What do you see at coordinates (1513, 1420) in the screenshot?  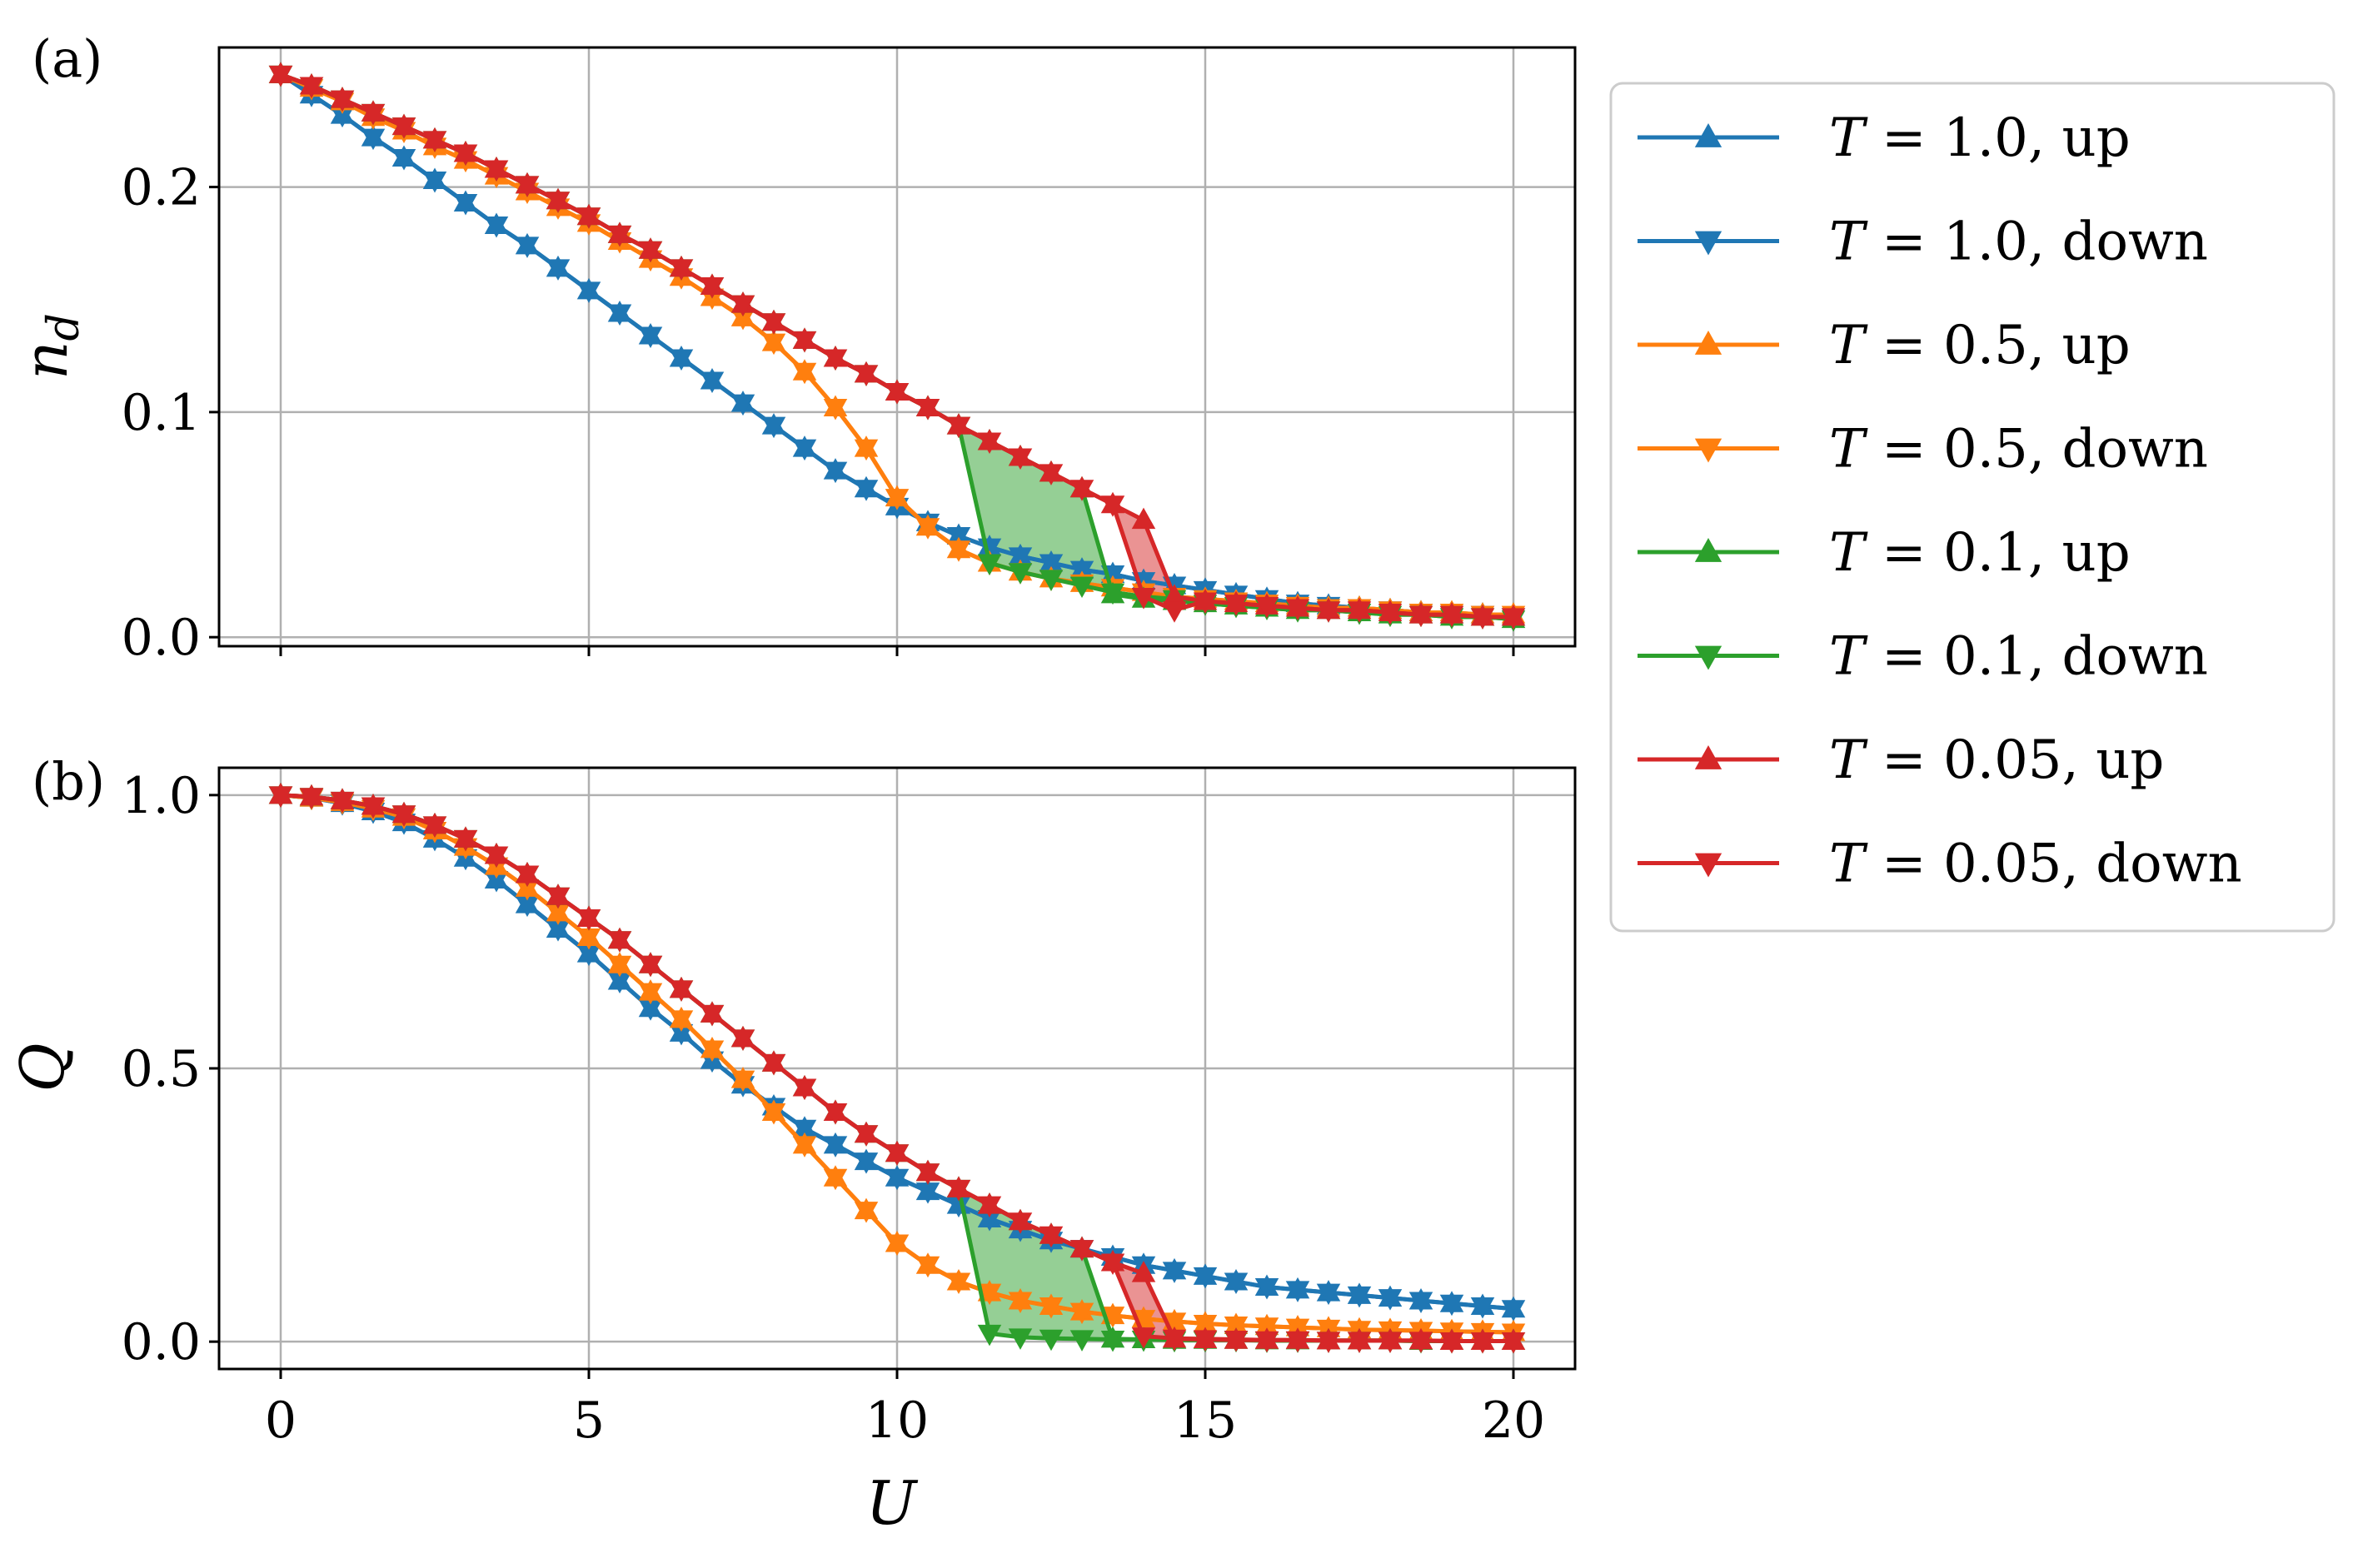 I see `panel-b-xtick-label-4: 20` at bounding box center [1513, 1420].